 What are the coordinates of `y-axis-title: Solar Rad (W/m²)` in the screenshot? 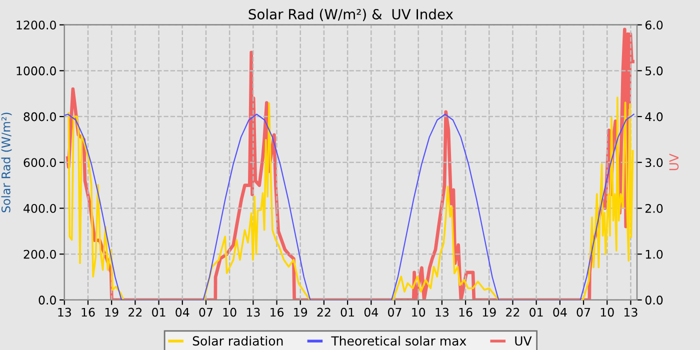 It's located at (6, 162).